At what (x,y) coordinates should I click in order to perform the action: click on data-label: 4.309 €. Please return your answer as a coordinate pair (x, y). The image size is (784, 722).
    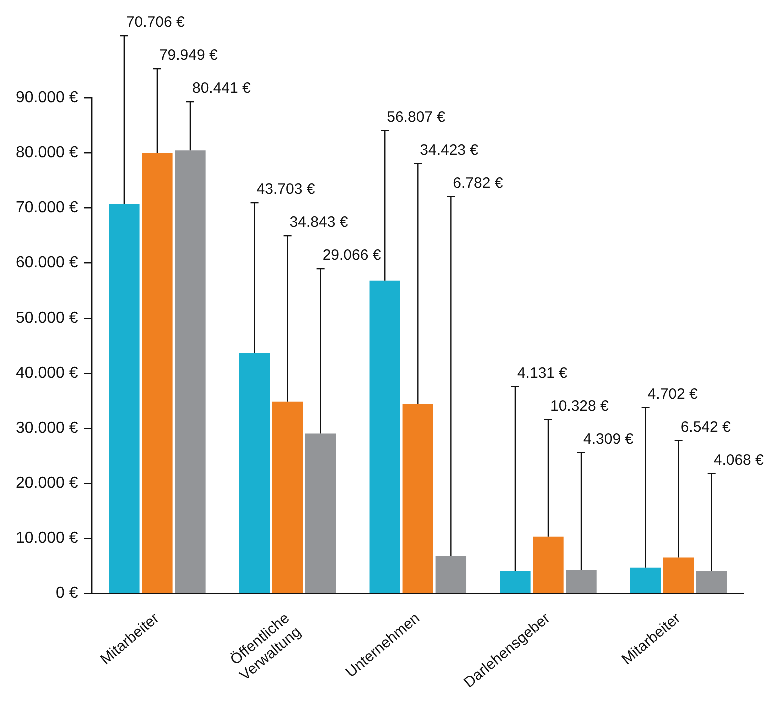
    Looking at the image, I should click on (609, 439).